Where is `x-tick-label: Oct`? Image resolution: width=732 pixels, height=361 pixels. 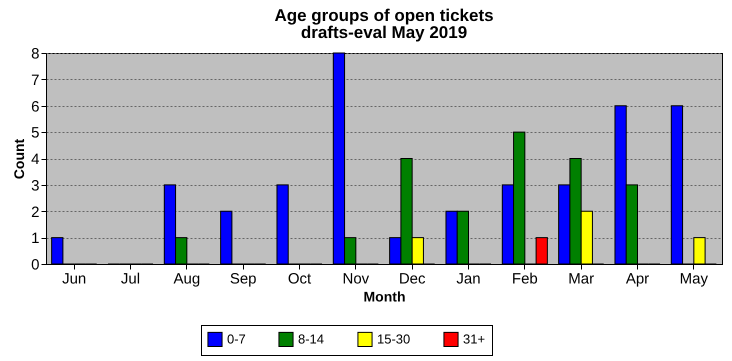
x-tick-label: Oct is located at coordinates (300, 279).